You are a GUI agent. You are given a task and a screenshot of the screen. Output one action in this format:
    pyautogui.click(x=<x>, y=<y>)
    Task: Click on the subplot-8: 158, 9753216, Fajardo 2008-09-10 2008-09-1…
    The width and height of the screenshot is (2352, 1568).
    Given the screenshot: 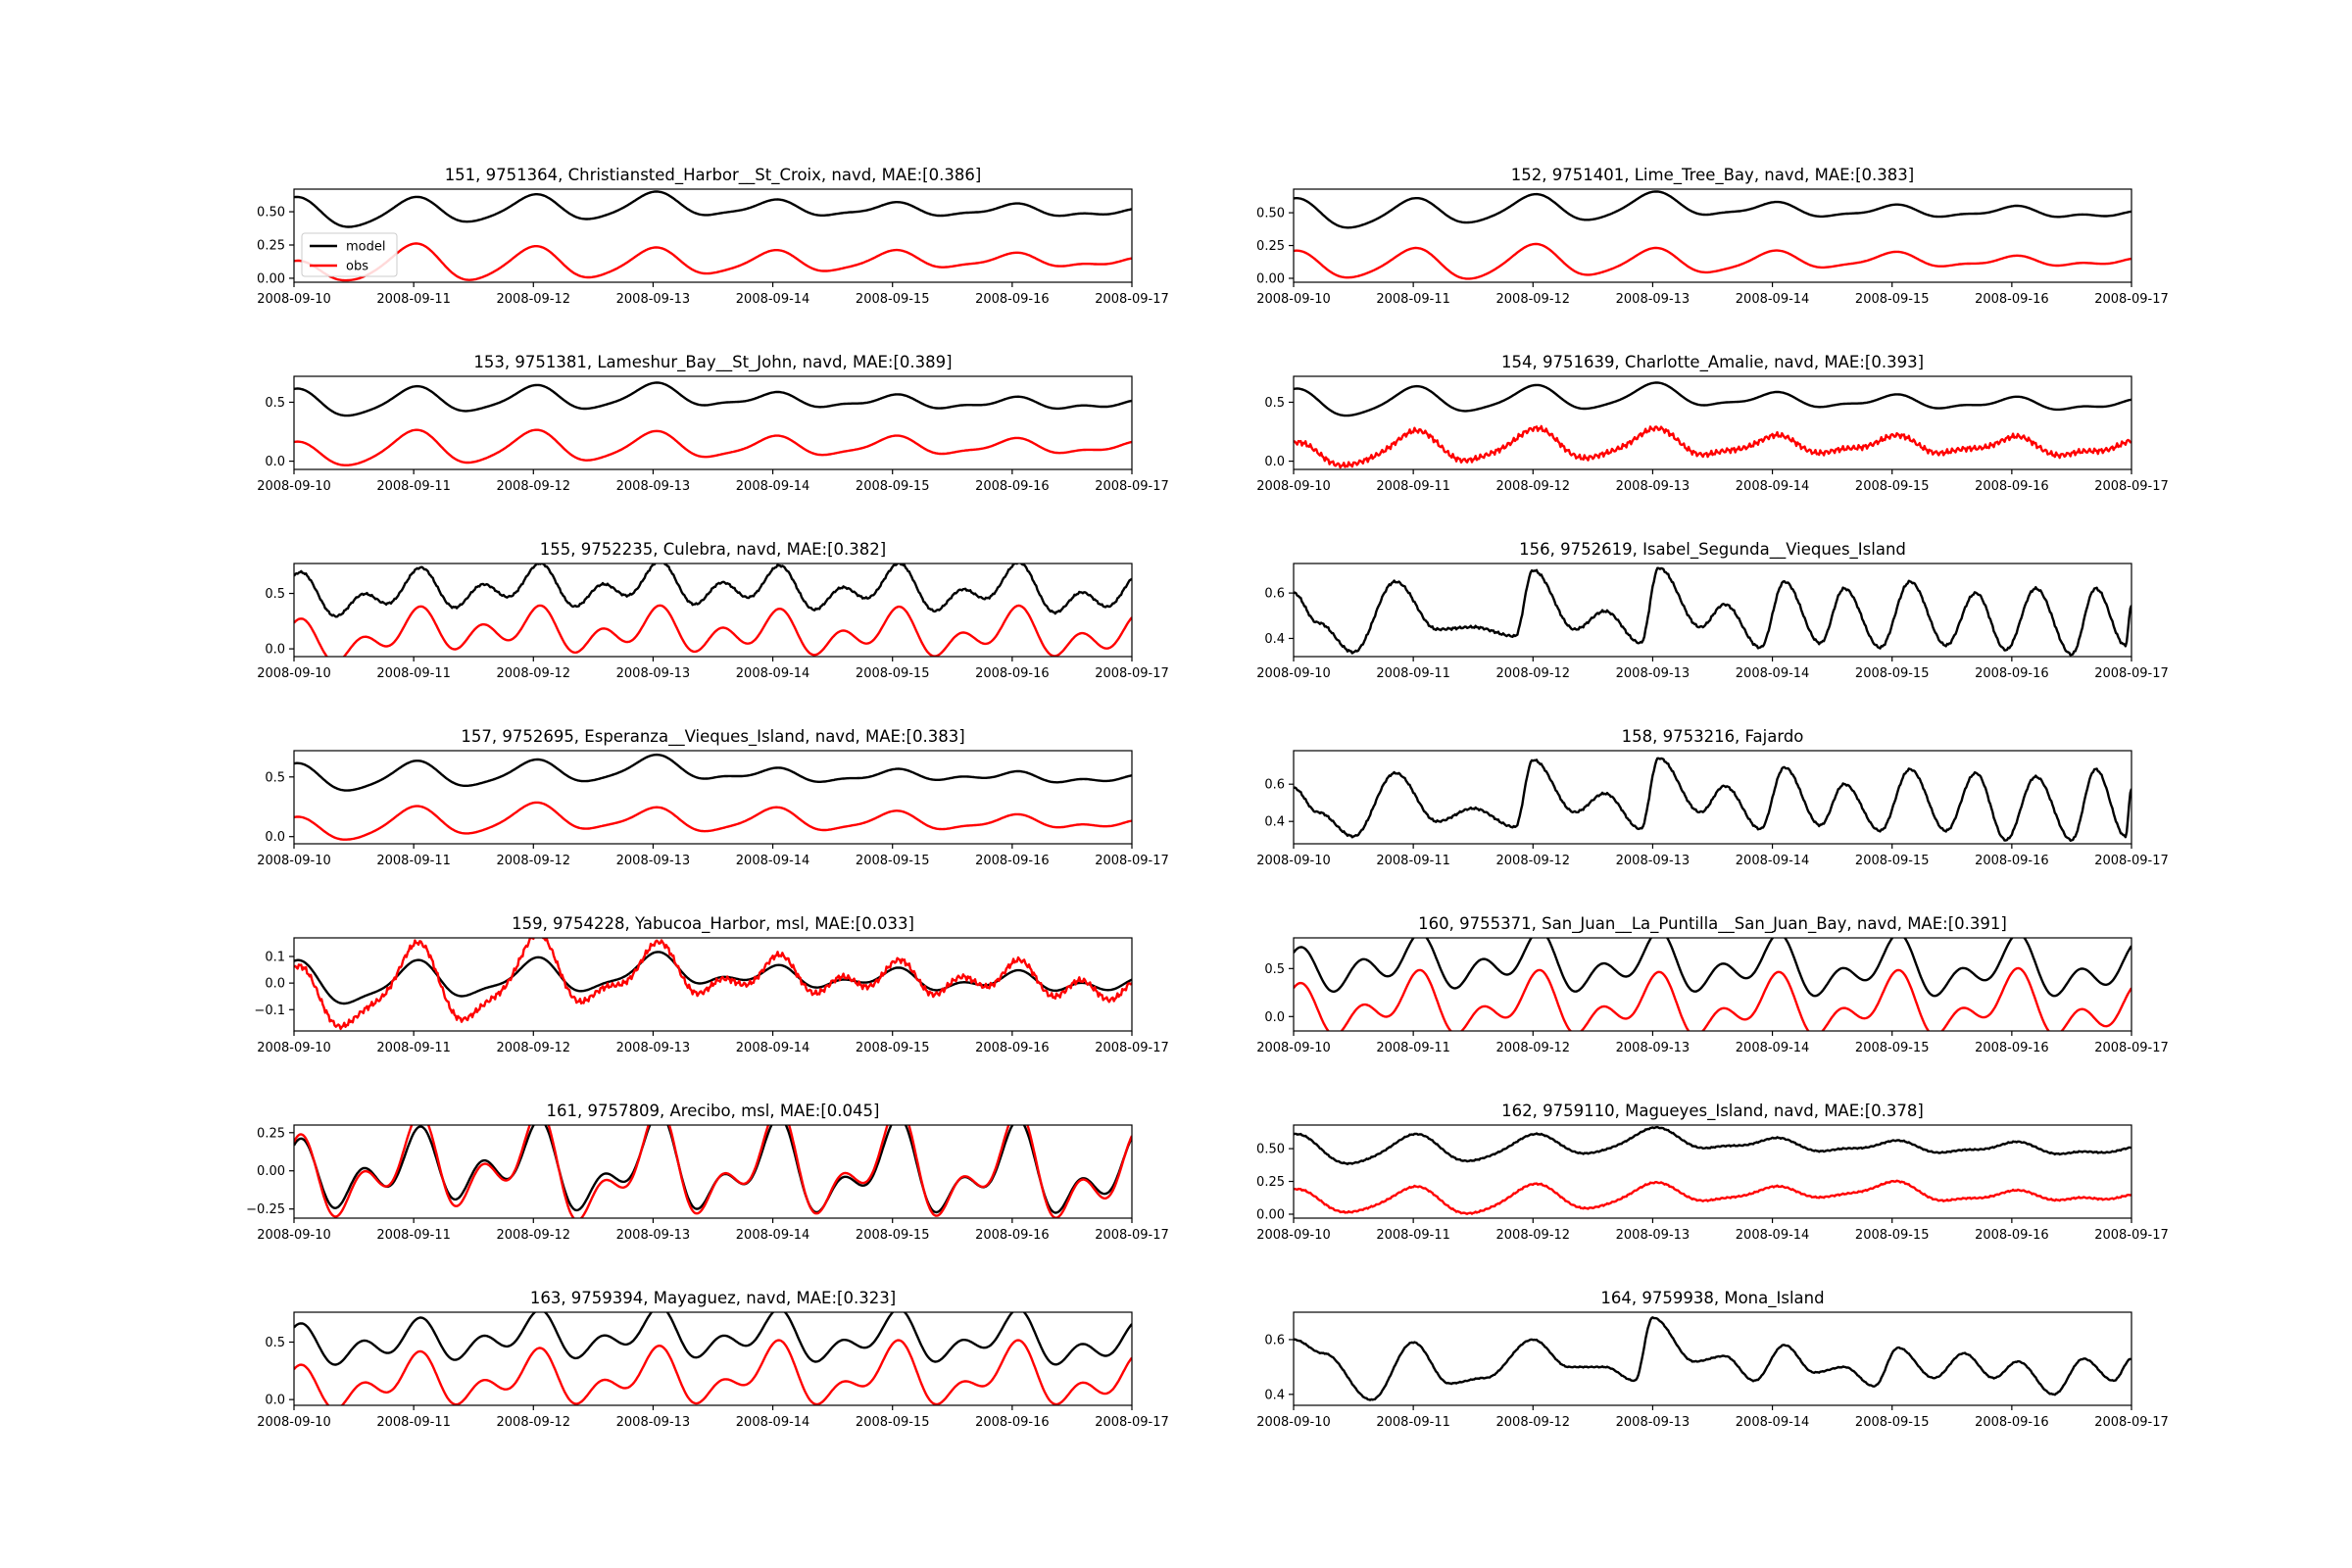 What is the action you would take?
    pyautogui.click(x=1712, y=797)
    